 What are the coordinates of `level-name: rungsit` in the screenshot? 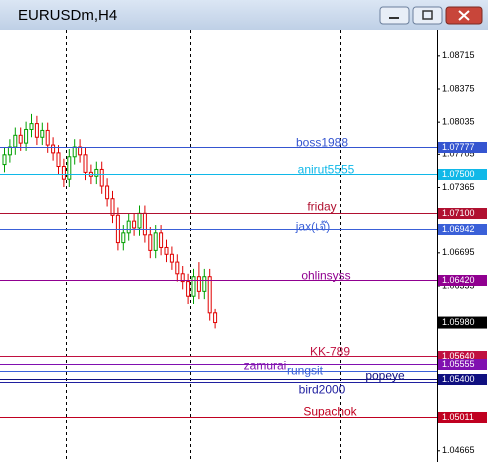 It's located at (305, 371).